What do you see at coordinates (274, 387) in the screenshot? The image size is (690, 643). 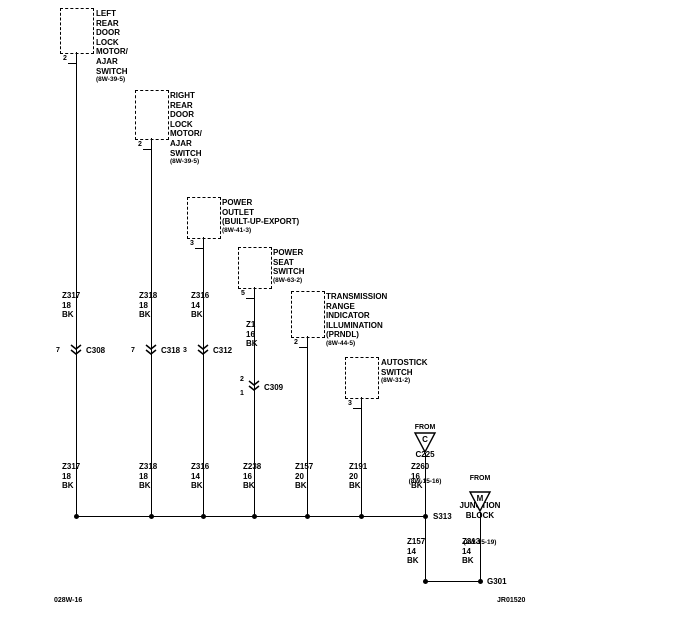 I see `connector-label: C309` at bounding box center [274, 387].